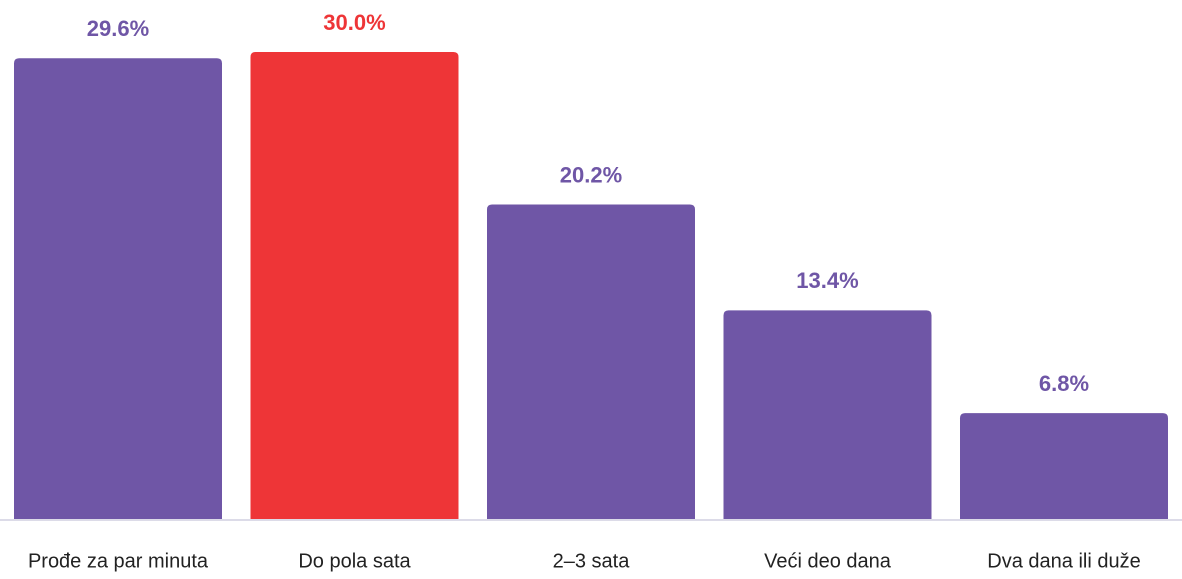  Describe the element at coordinates (591, 174) in the screenshot. I see `value-label: 20.2%` at that location.